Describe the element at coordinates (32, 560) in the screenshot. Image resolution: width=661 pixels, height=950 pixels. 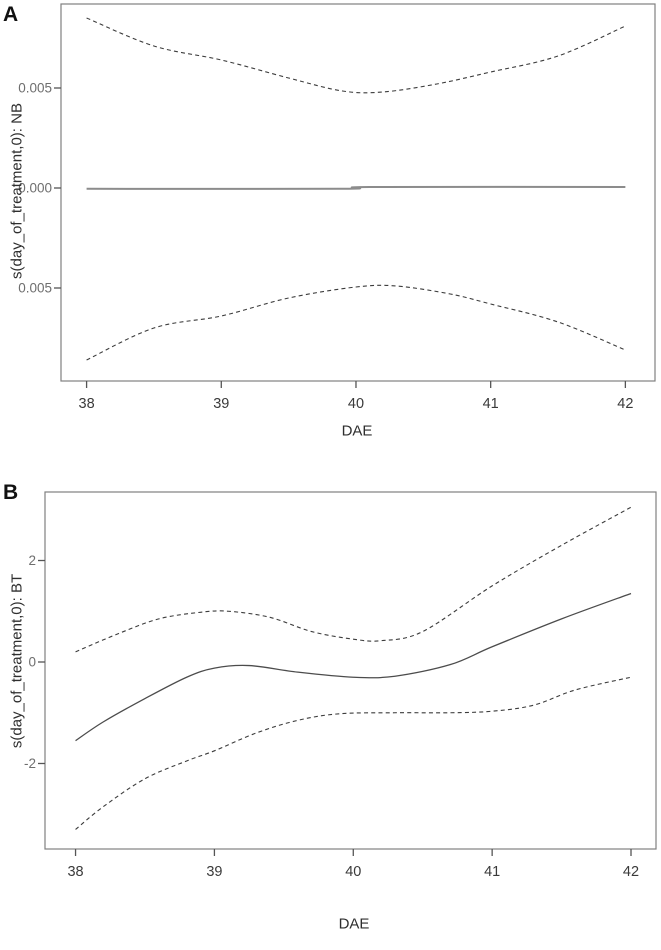
I see `y-tick-label: 2` at that location.